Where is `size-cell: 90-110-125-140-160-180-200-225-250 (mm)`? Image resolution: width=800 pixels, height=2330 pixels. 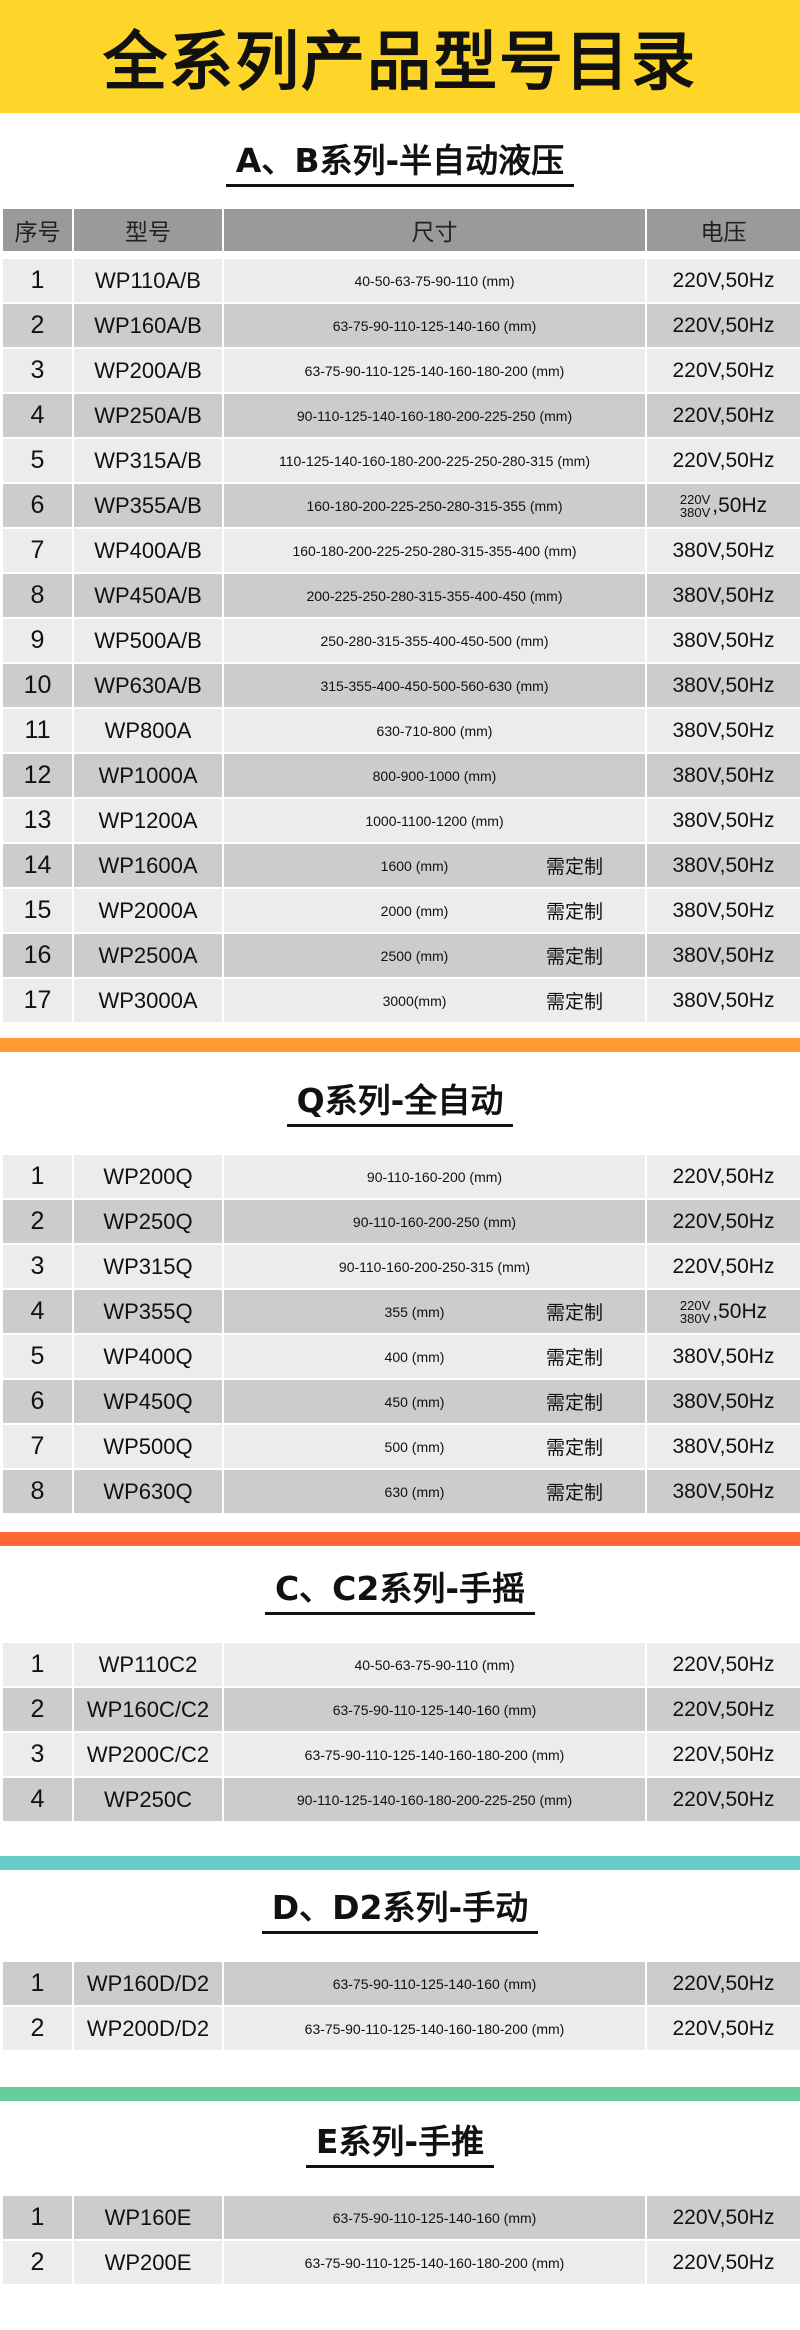 size-cell: 90-110-125-140-160-180-200-225-250 (mm) is located at coordinates (435, 416).